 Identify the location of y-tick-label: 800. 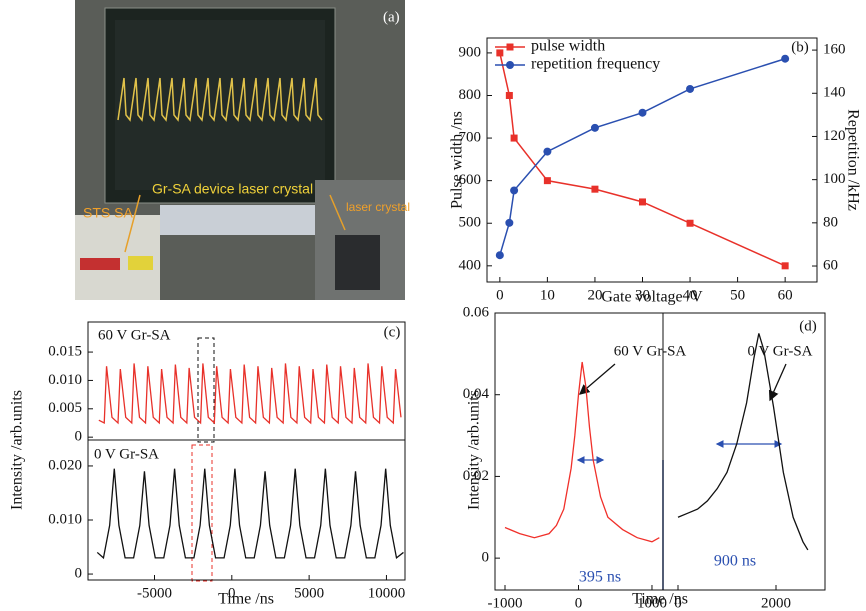
(470, 95).